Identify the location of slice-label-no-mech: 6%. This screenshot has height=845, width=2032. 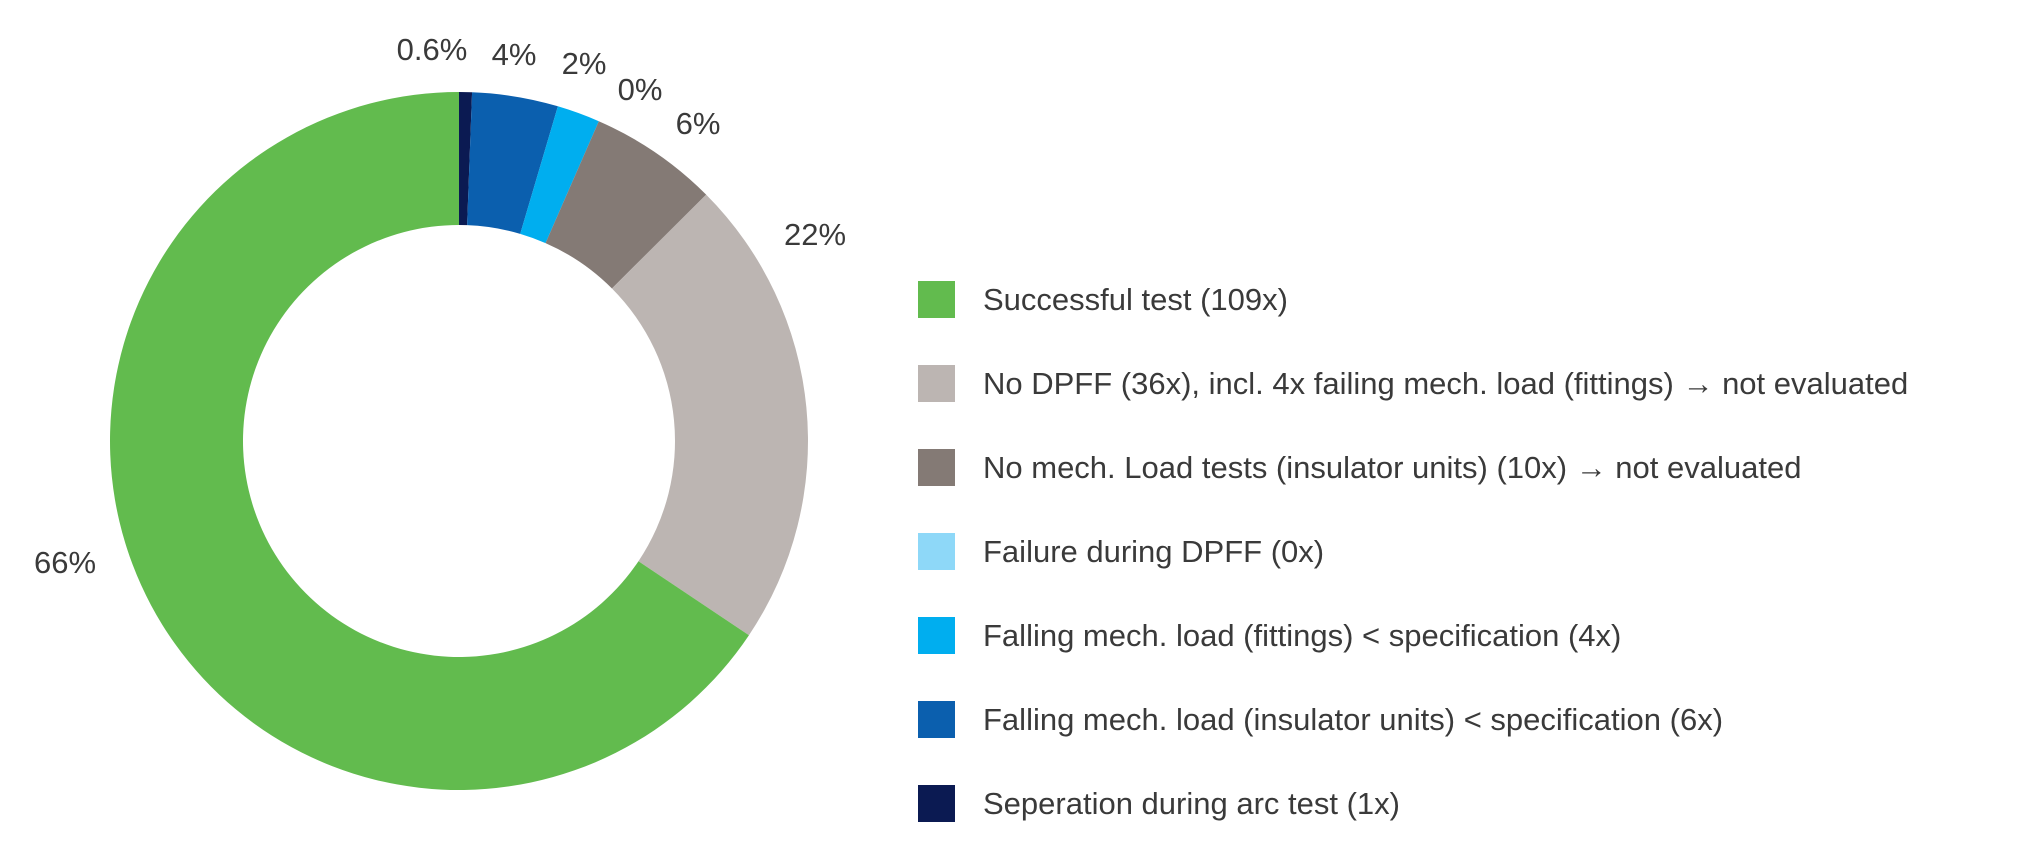
(698, 123).